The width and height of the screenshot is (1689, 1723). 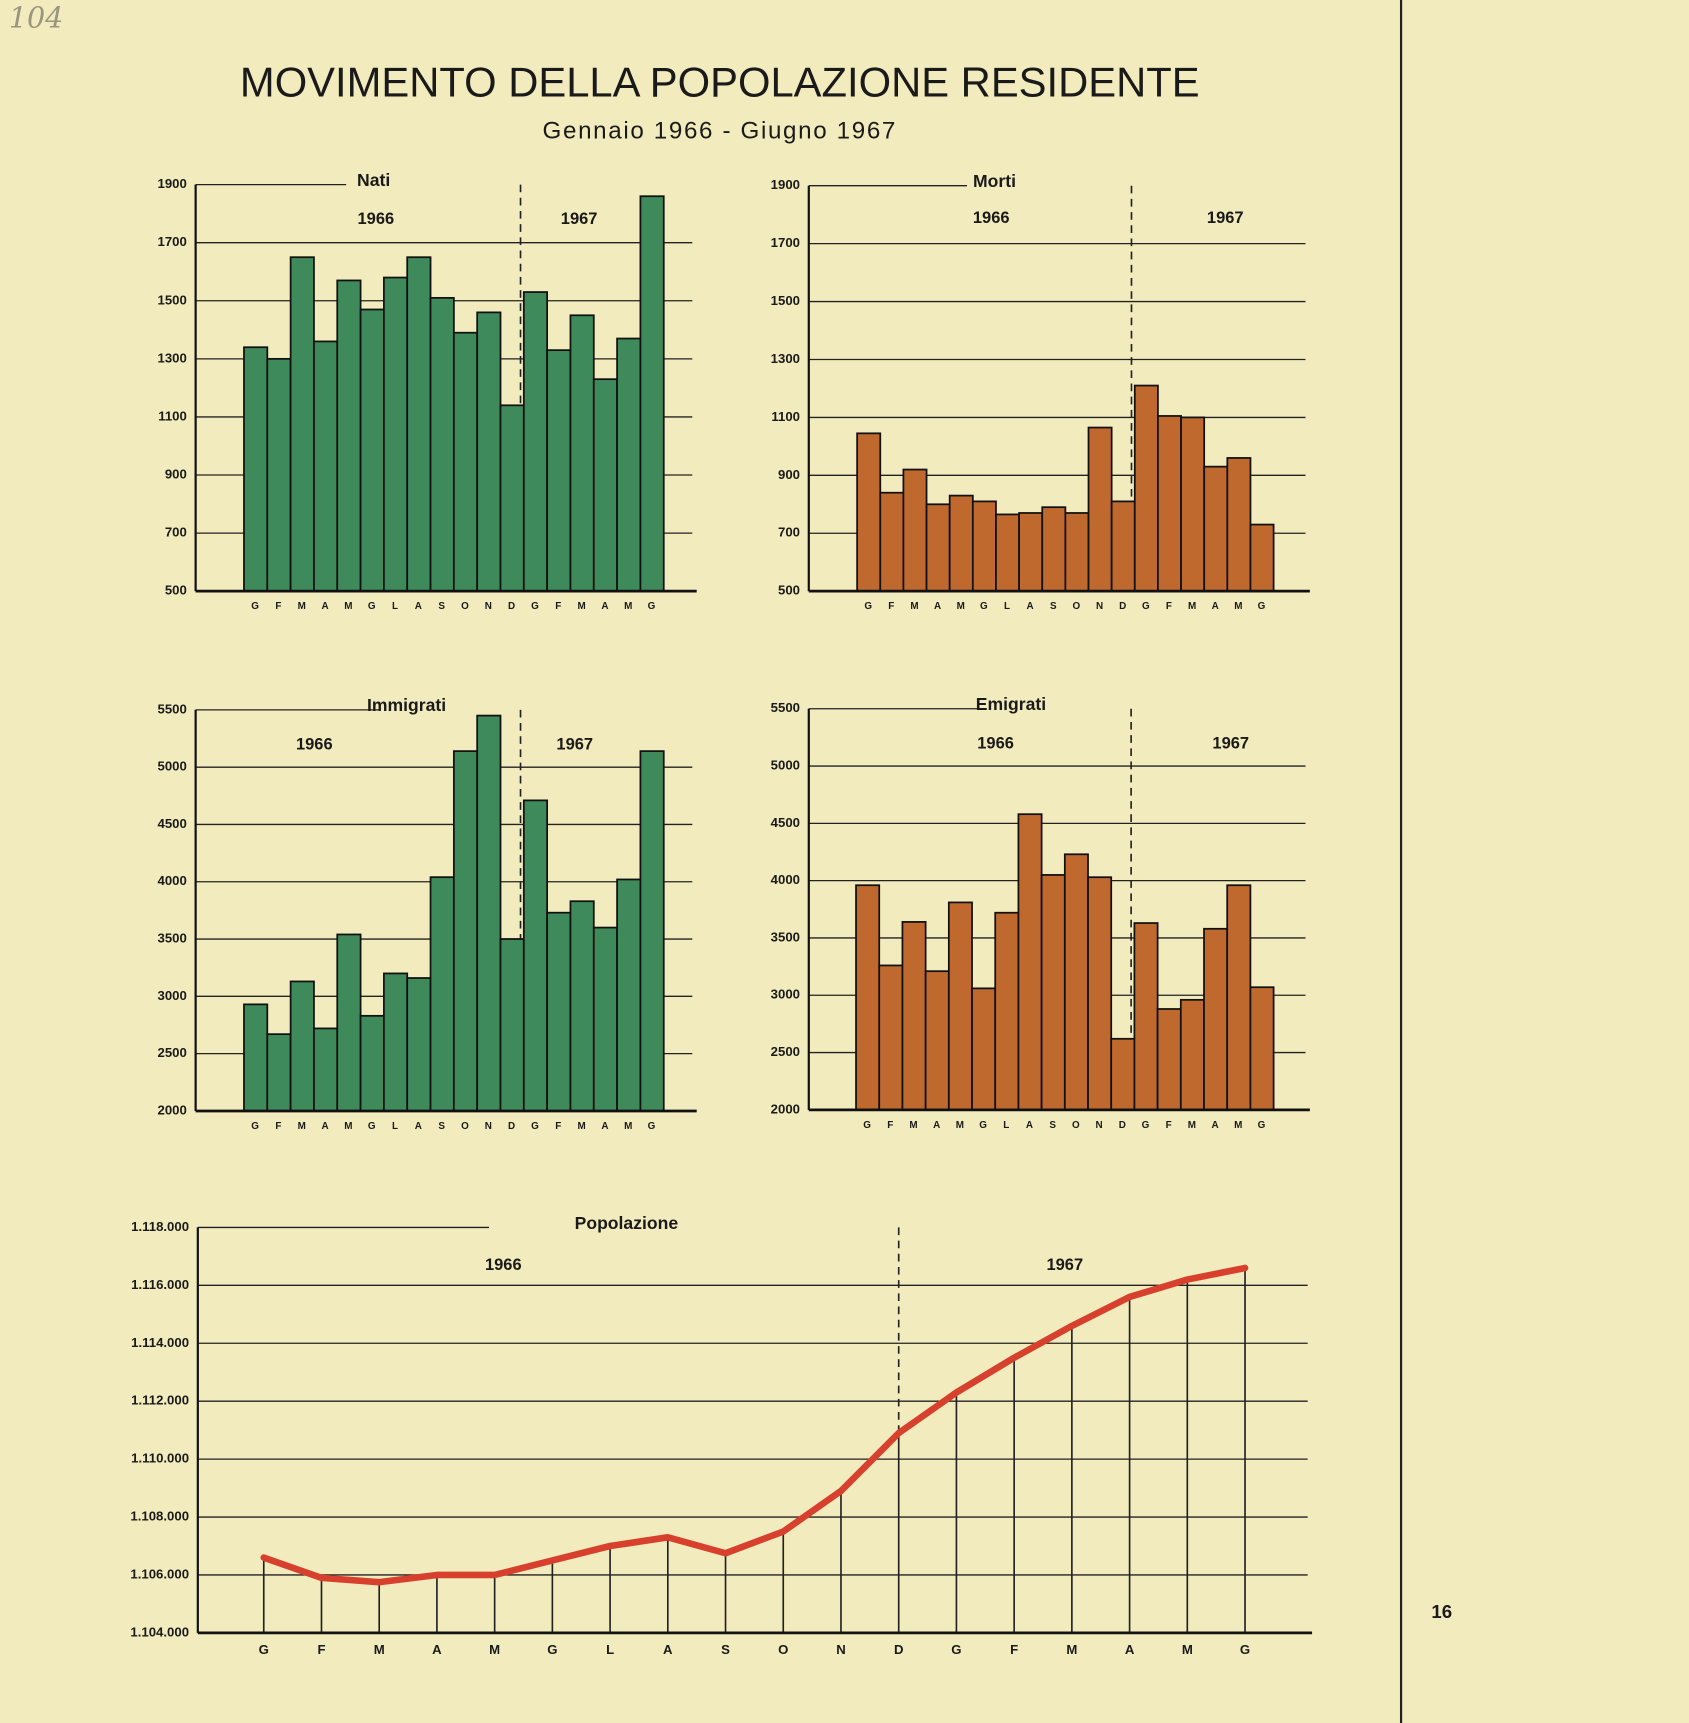 I want to click on y-tick-label: 4000, so click(x=172, y=880).